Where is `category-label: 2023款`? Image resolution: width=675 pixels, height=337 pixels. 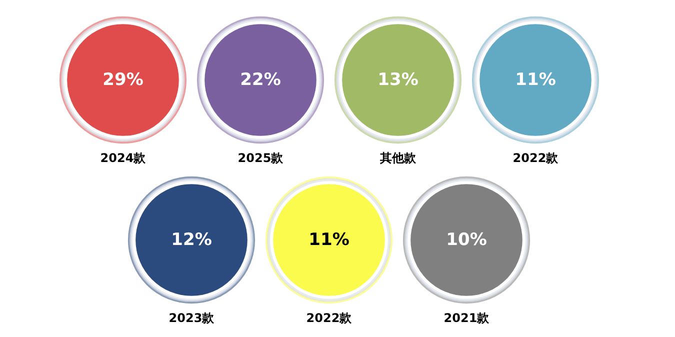
category-label: 2023款 is located at coordinates (192, 318).